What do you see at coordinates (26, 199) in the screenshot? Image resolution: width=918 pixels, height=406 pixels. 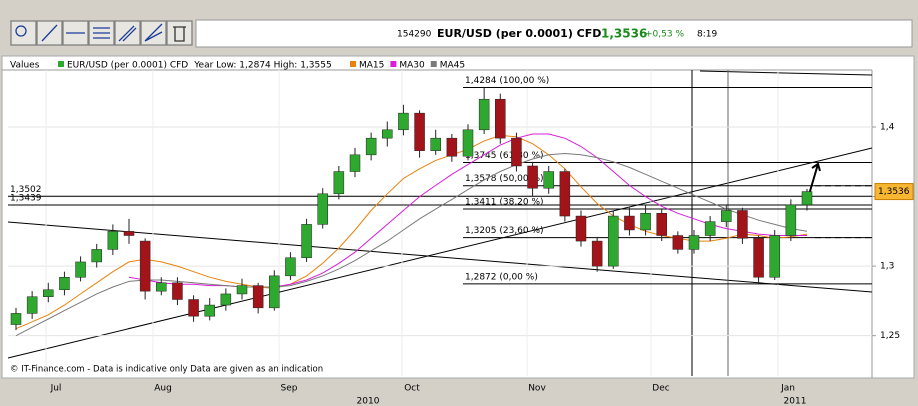 I see `level-label: 1,3439` at bounding box center [26, 199].